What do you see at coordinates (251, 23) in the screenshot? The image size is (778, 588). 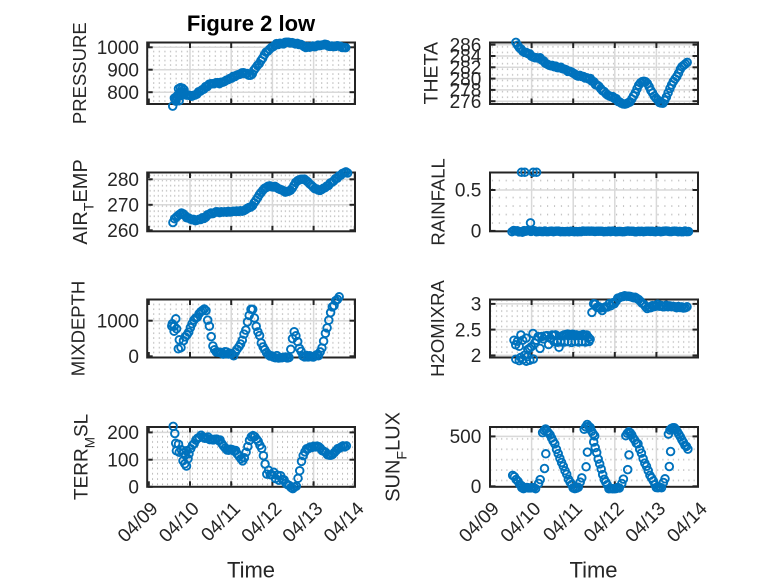 I see `svg-text: Figure 2 low` at bounding box center [251, 23].